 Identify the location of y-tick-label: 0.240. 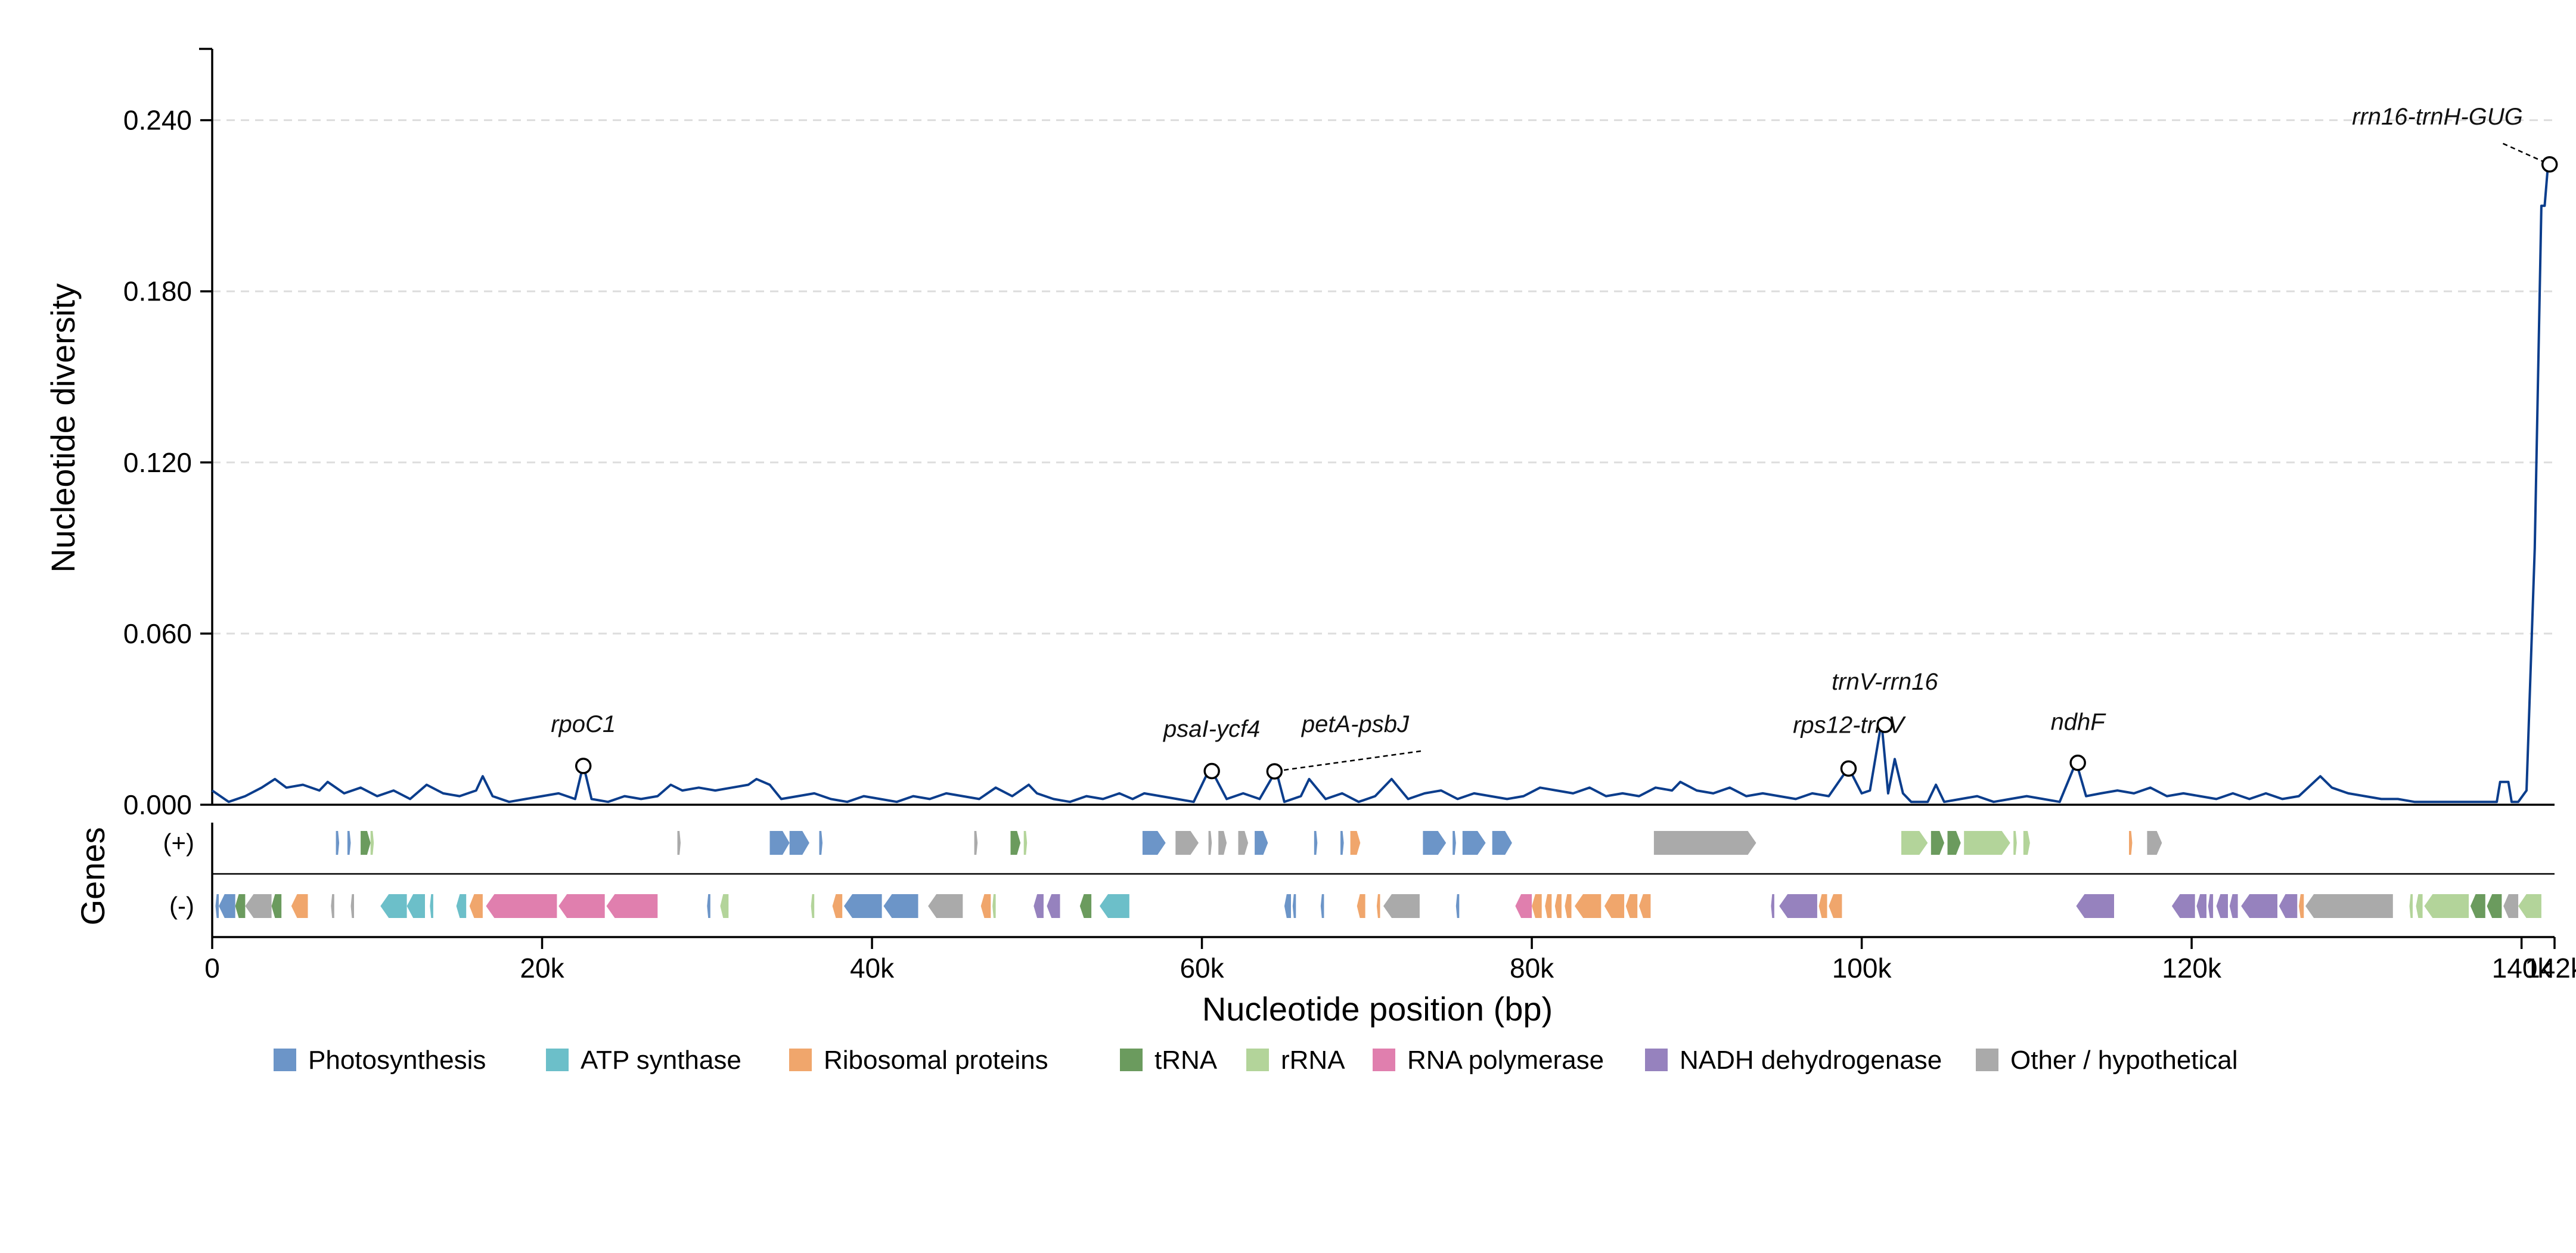
(158, 120).